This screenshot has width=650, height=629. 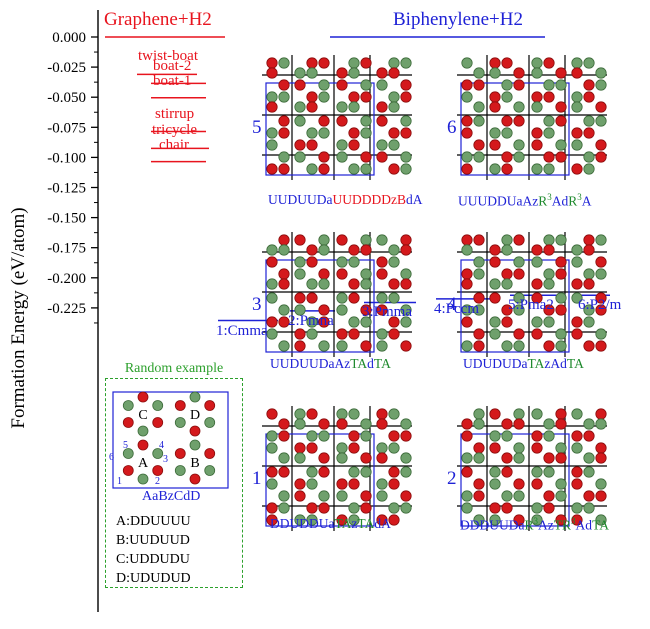 I want to click on structure-number: 1, so click(x=257, y=478).